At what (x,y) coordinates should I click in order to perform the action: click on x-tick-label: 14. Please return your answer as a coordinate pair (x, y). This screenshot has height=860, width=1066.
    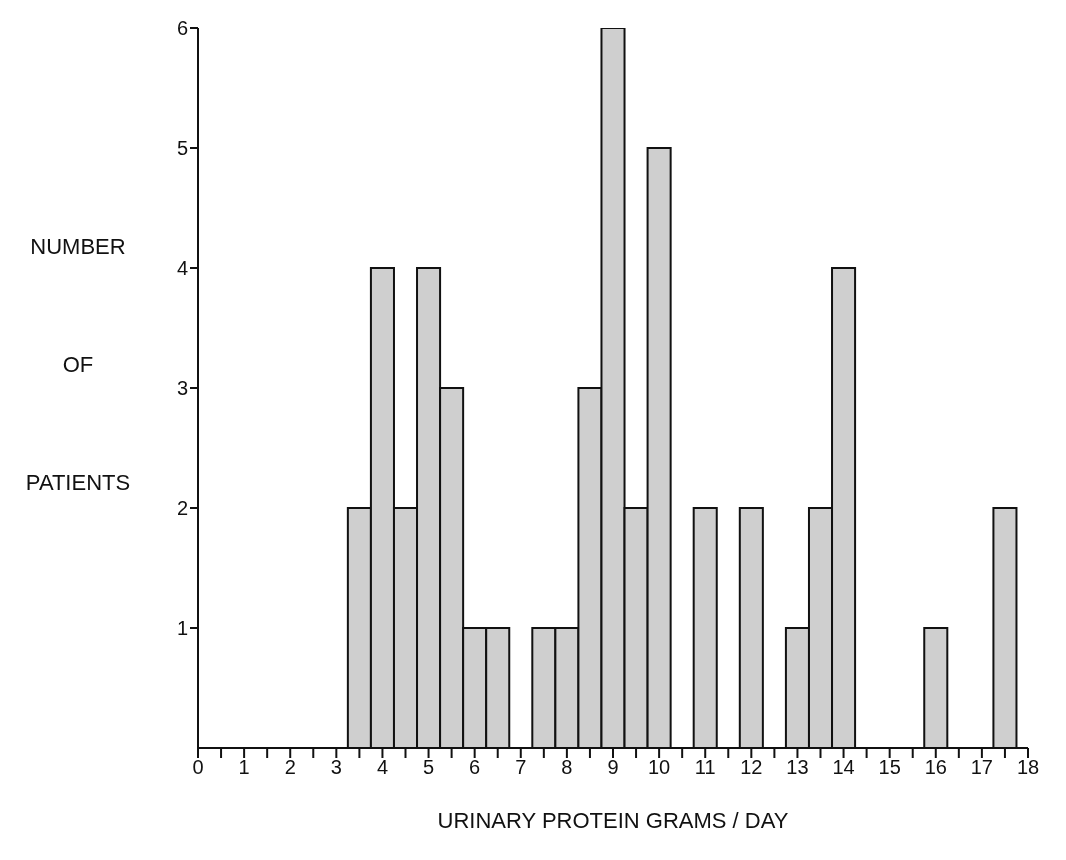
    Looking at the image, I should click on (843, 767).